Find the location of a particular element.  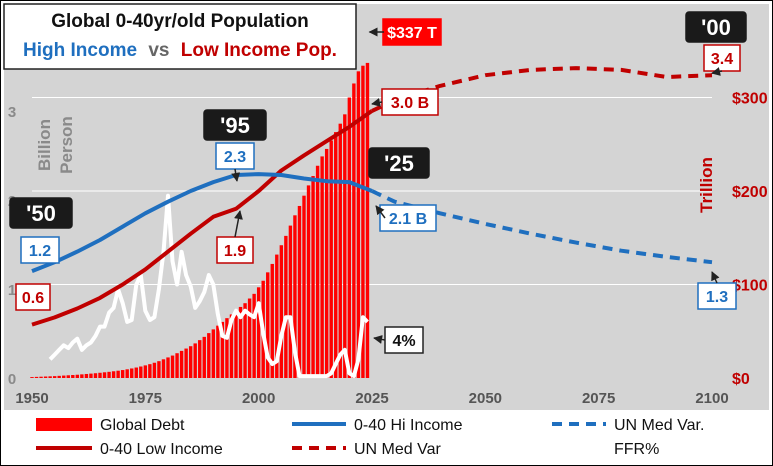

x-tick-label: 1975 is located at coordinates (145, 398).